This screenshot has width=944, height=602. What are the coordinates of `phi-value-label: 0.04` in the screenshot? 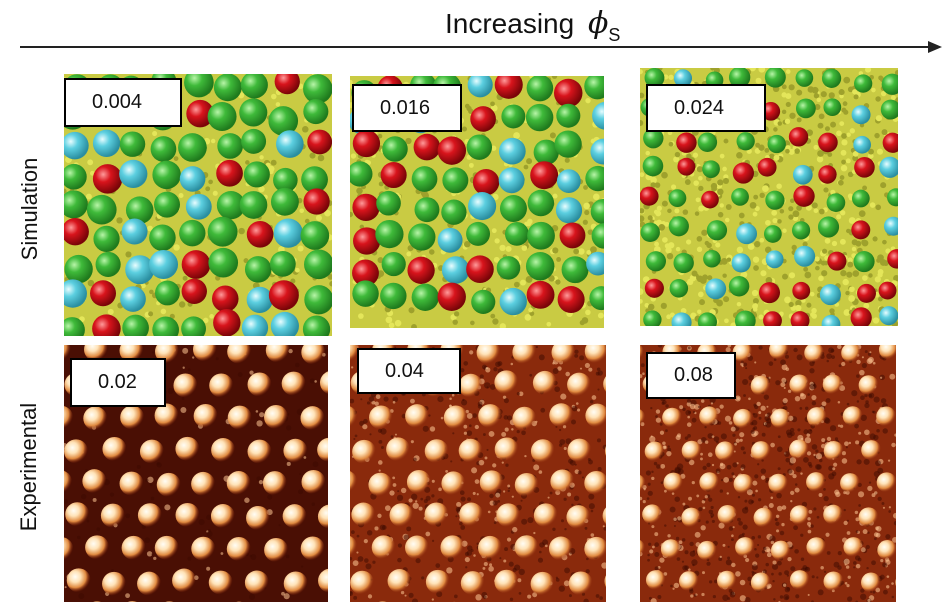 It's located at (409, 371).